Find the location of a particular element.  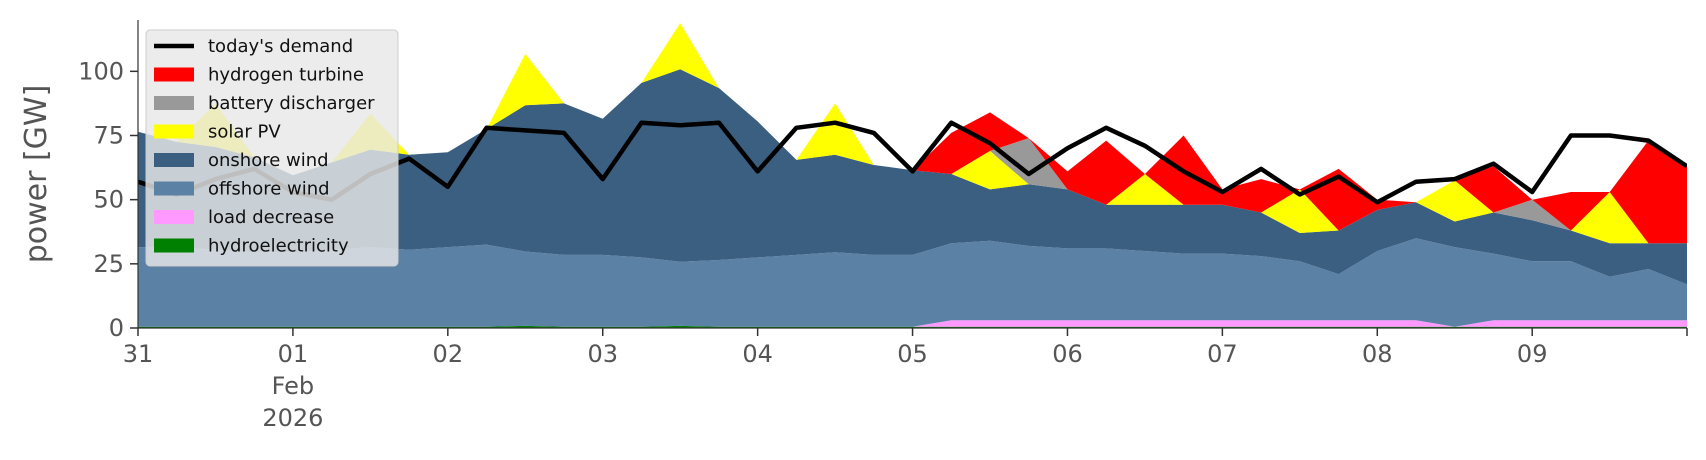

x-tick-label: 03 is located at coordinates (602, 354).